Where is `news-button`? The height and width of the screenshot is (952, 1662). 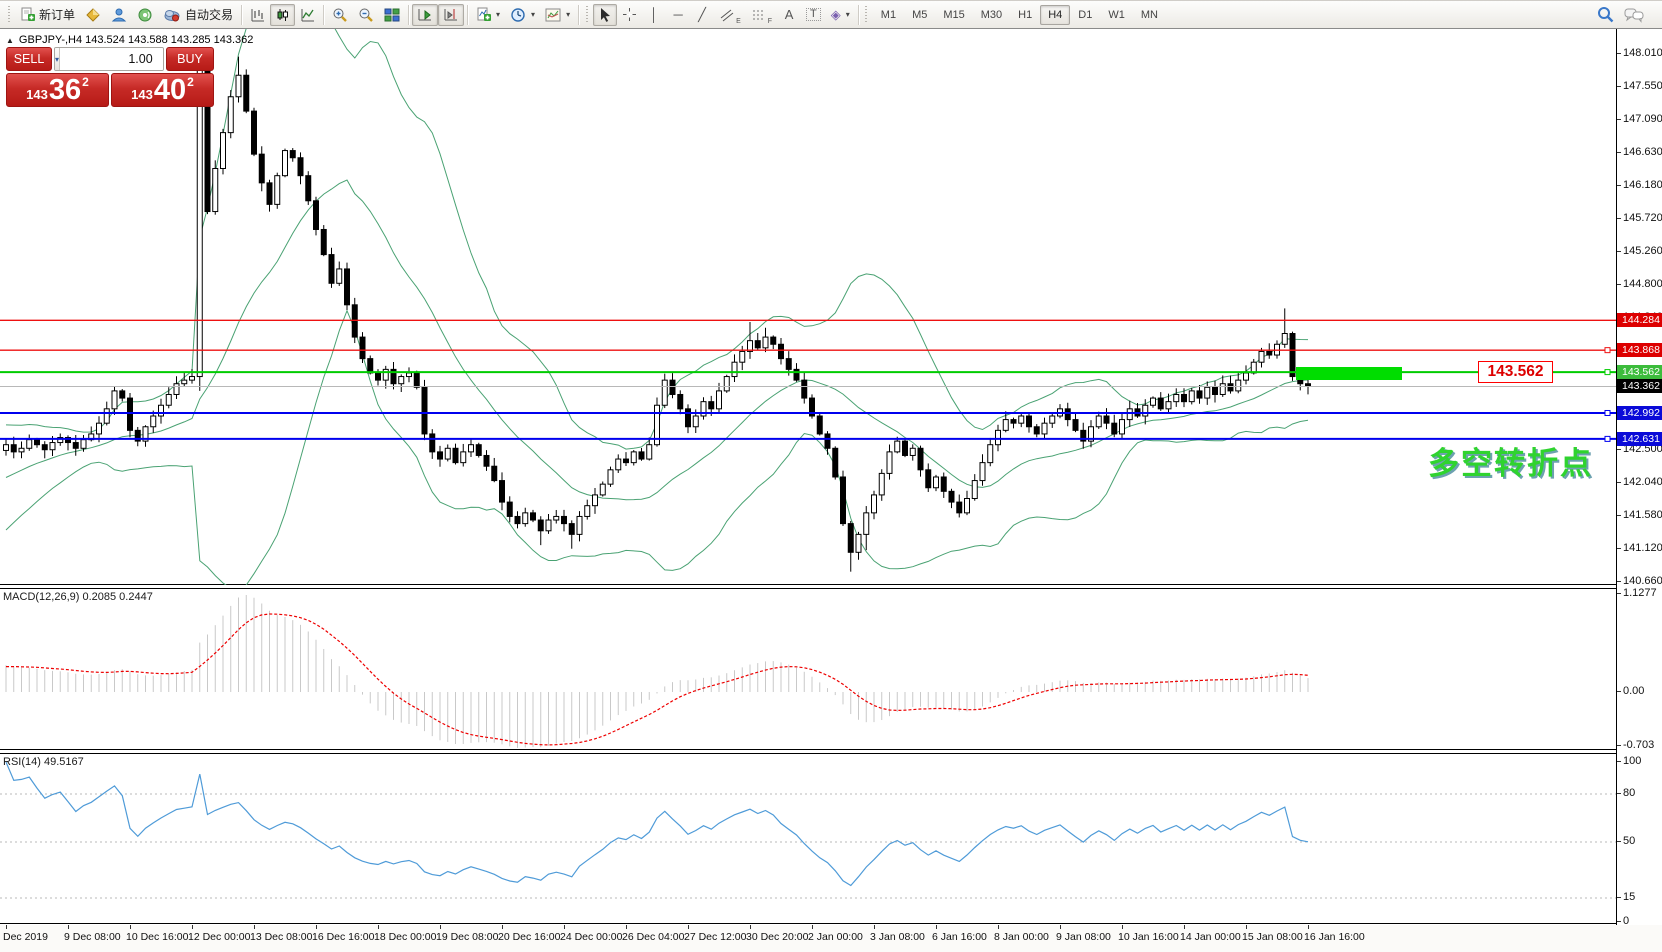 news-button is located at coordinates (145, 15).